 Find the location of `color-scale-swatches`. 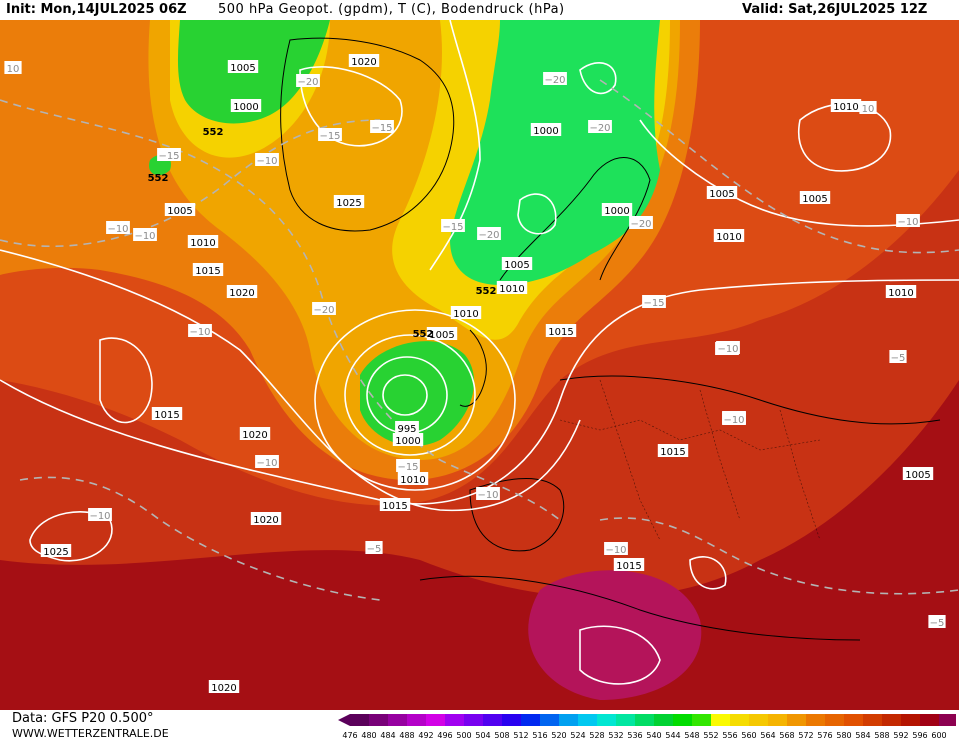

color-scale-swatches is located at coordinates (647, 720).